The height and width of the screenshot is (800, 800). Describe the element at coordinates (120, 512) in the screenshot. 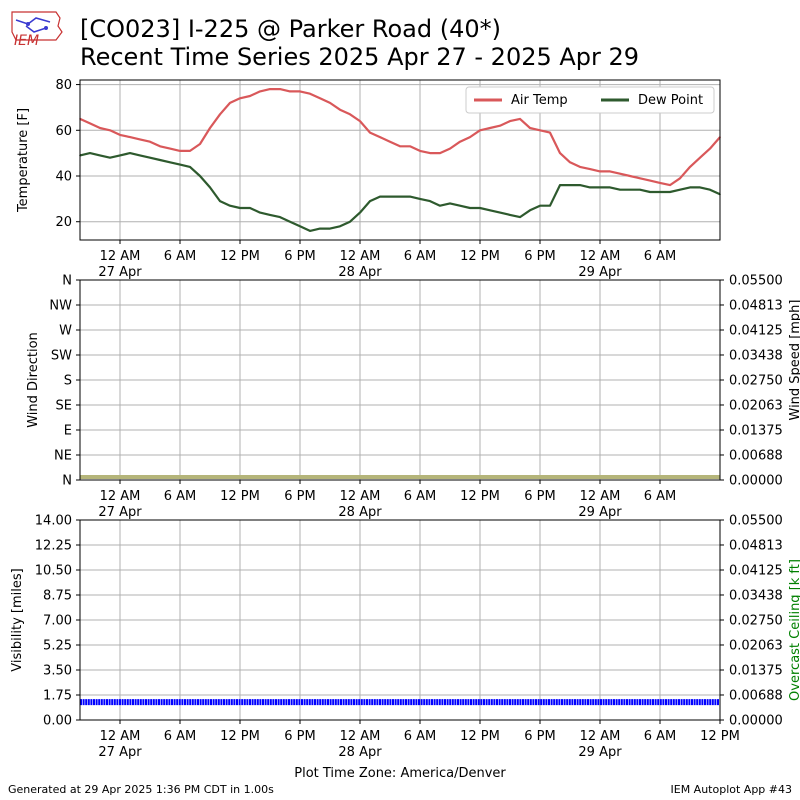

I see `x-tick-date-label: 27 Apr` at that location.